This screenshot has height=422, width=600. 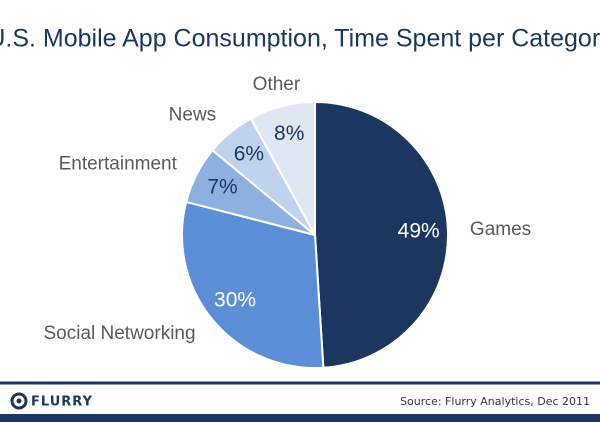 What do you see at coordinates (62, 402) in the screenshot?
I see `logo-text: FLURRY` at bounding box center [62, 402].